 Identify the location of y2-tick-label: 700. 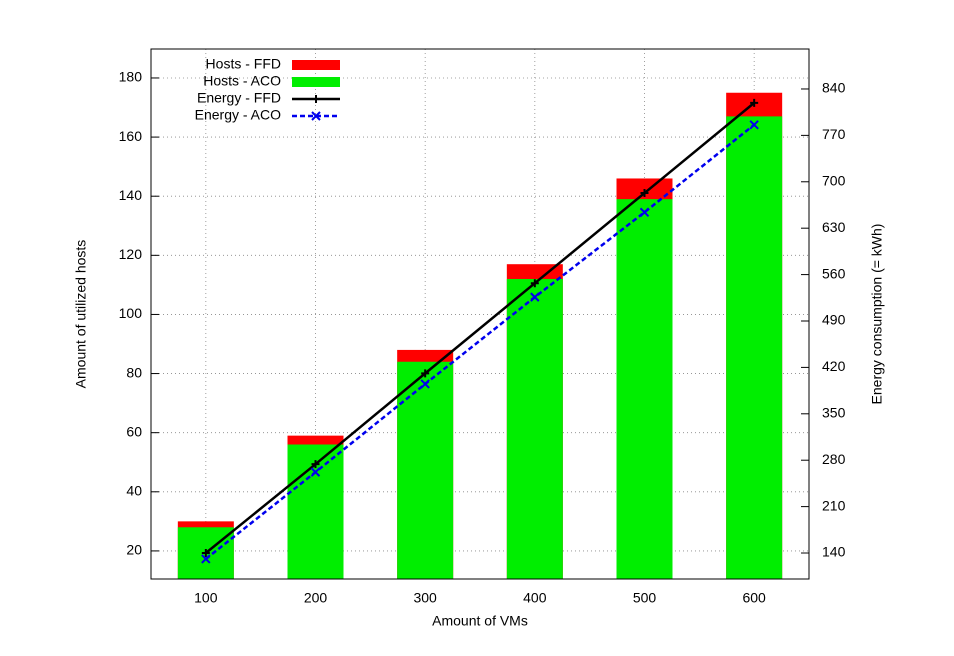
(834, 180).